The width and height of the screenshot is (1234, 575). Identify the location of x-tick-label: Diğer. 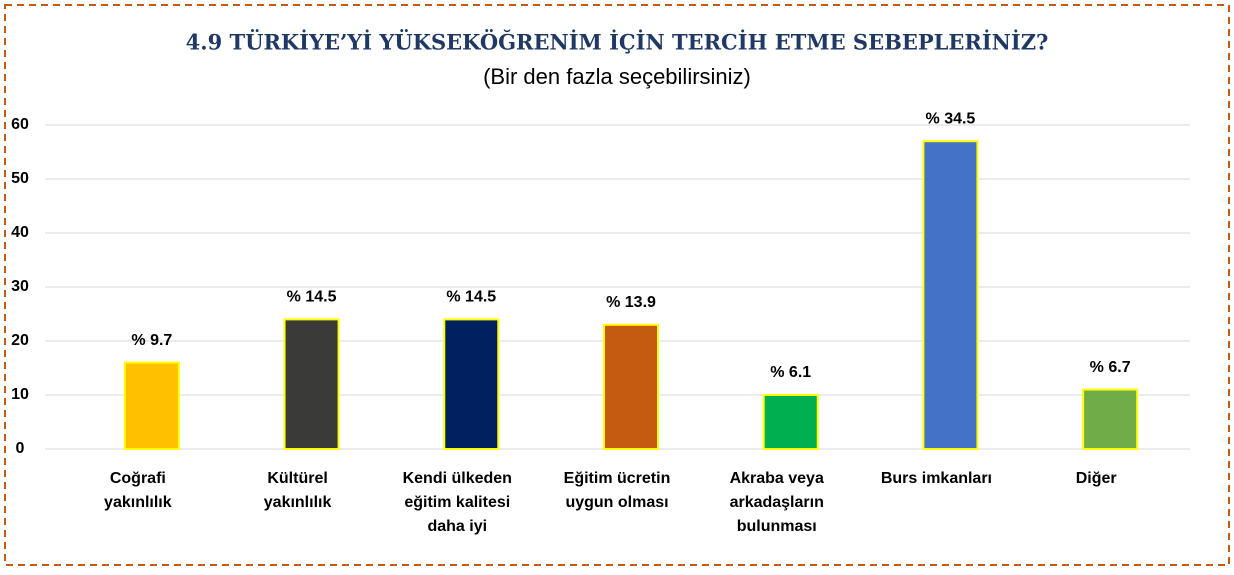
(1096, 478).